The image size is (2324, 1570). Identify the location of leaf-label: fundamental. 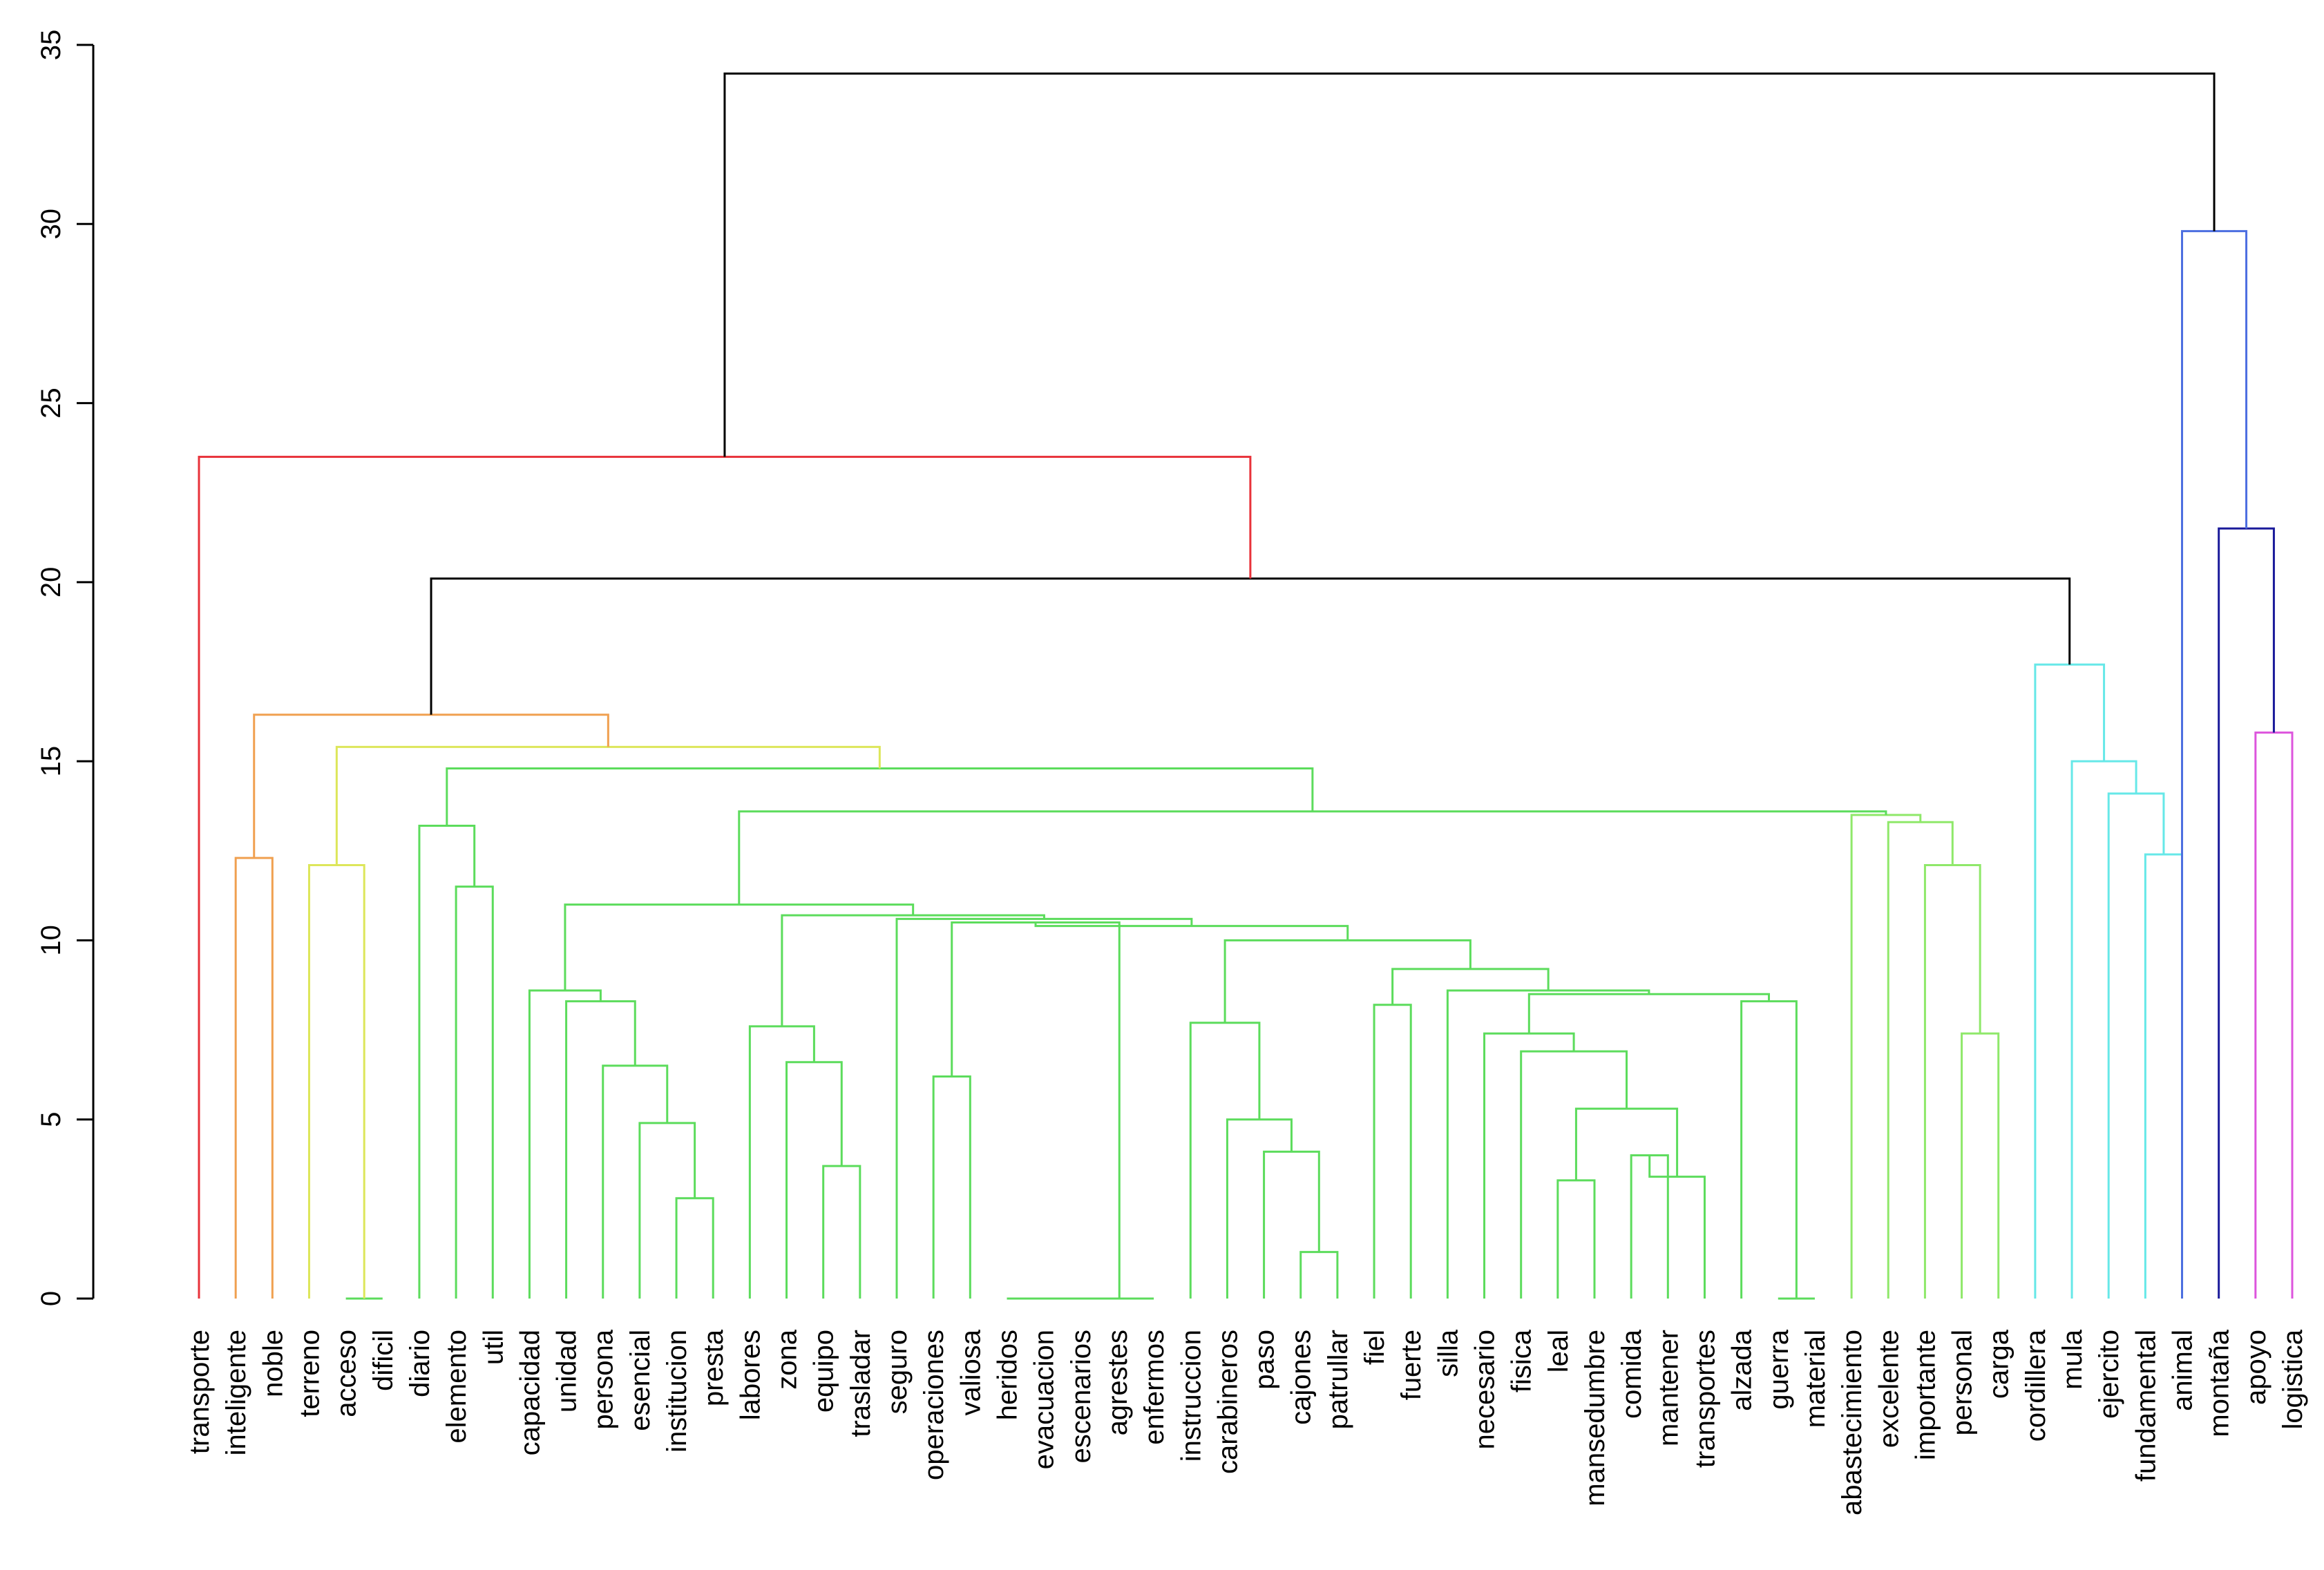
(2146, 1406).